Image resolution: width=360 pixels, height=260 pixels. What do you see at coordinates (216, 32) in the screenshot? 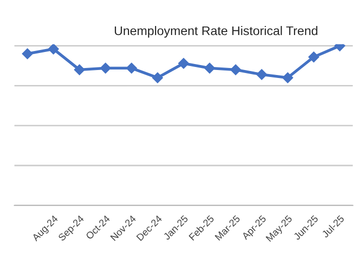
I see `chart-title: Unemployment Rate Historical Trend` at bounding box center [216, 32].